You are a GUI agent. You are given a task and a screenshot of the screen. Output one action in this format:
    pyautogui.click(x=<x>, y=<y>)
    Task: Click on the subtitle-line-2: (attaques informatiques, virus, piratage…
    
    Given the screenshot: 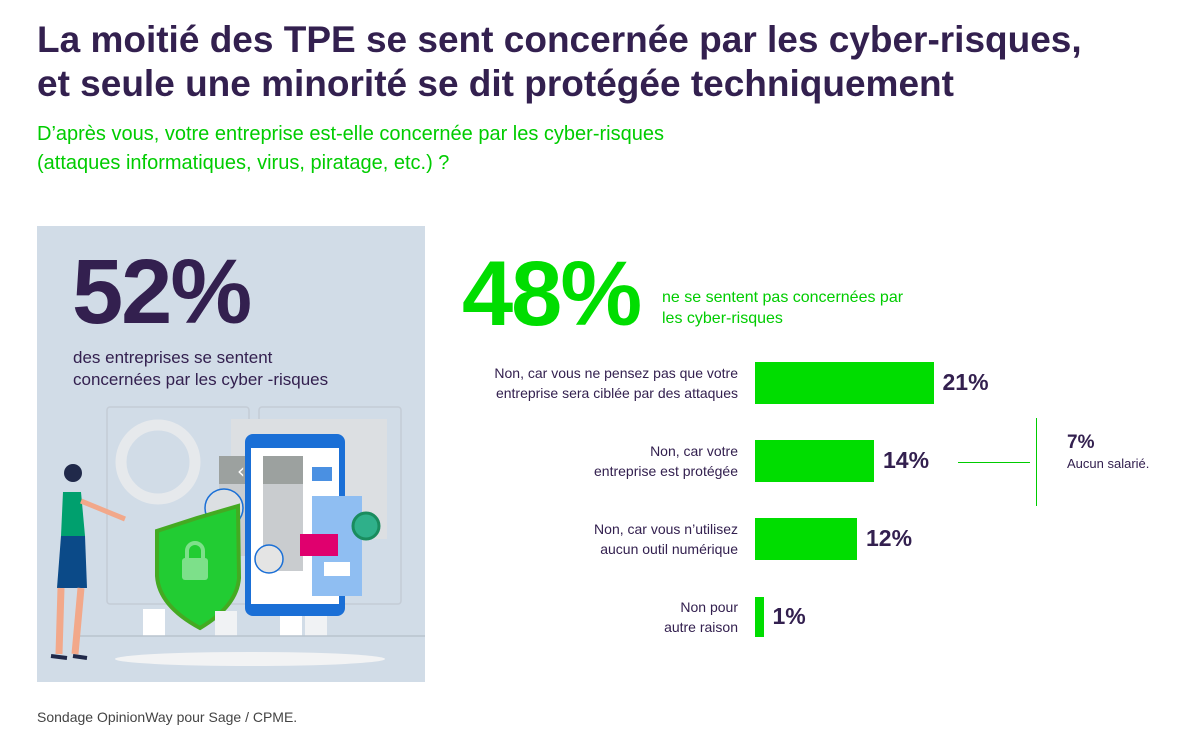 What is the action you would take?
    pyautogui.click(x=243, y=163)
    